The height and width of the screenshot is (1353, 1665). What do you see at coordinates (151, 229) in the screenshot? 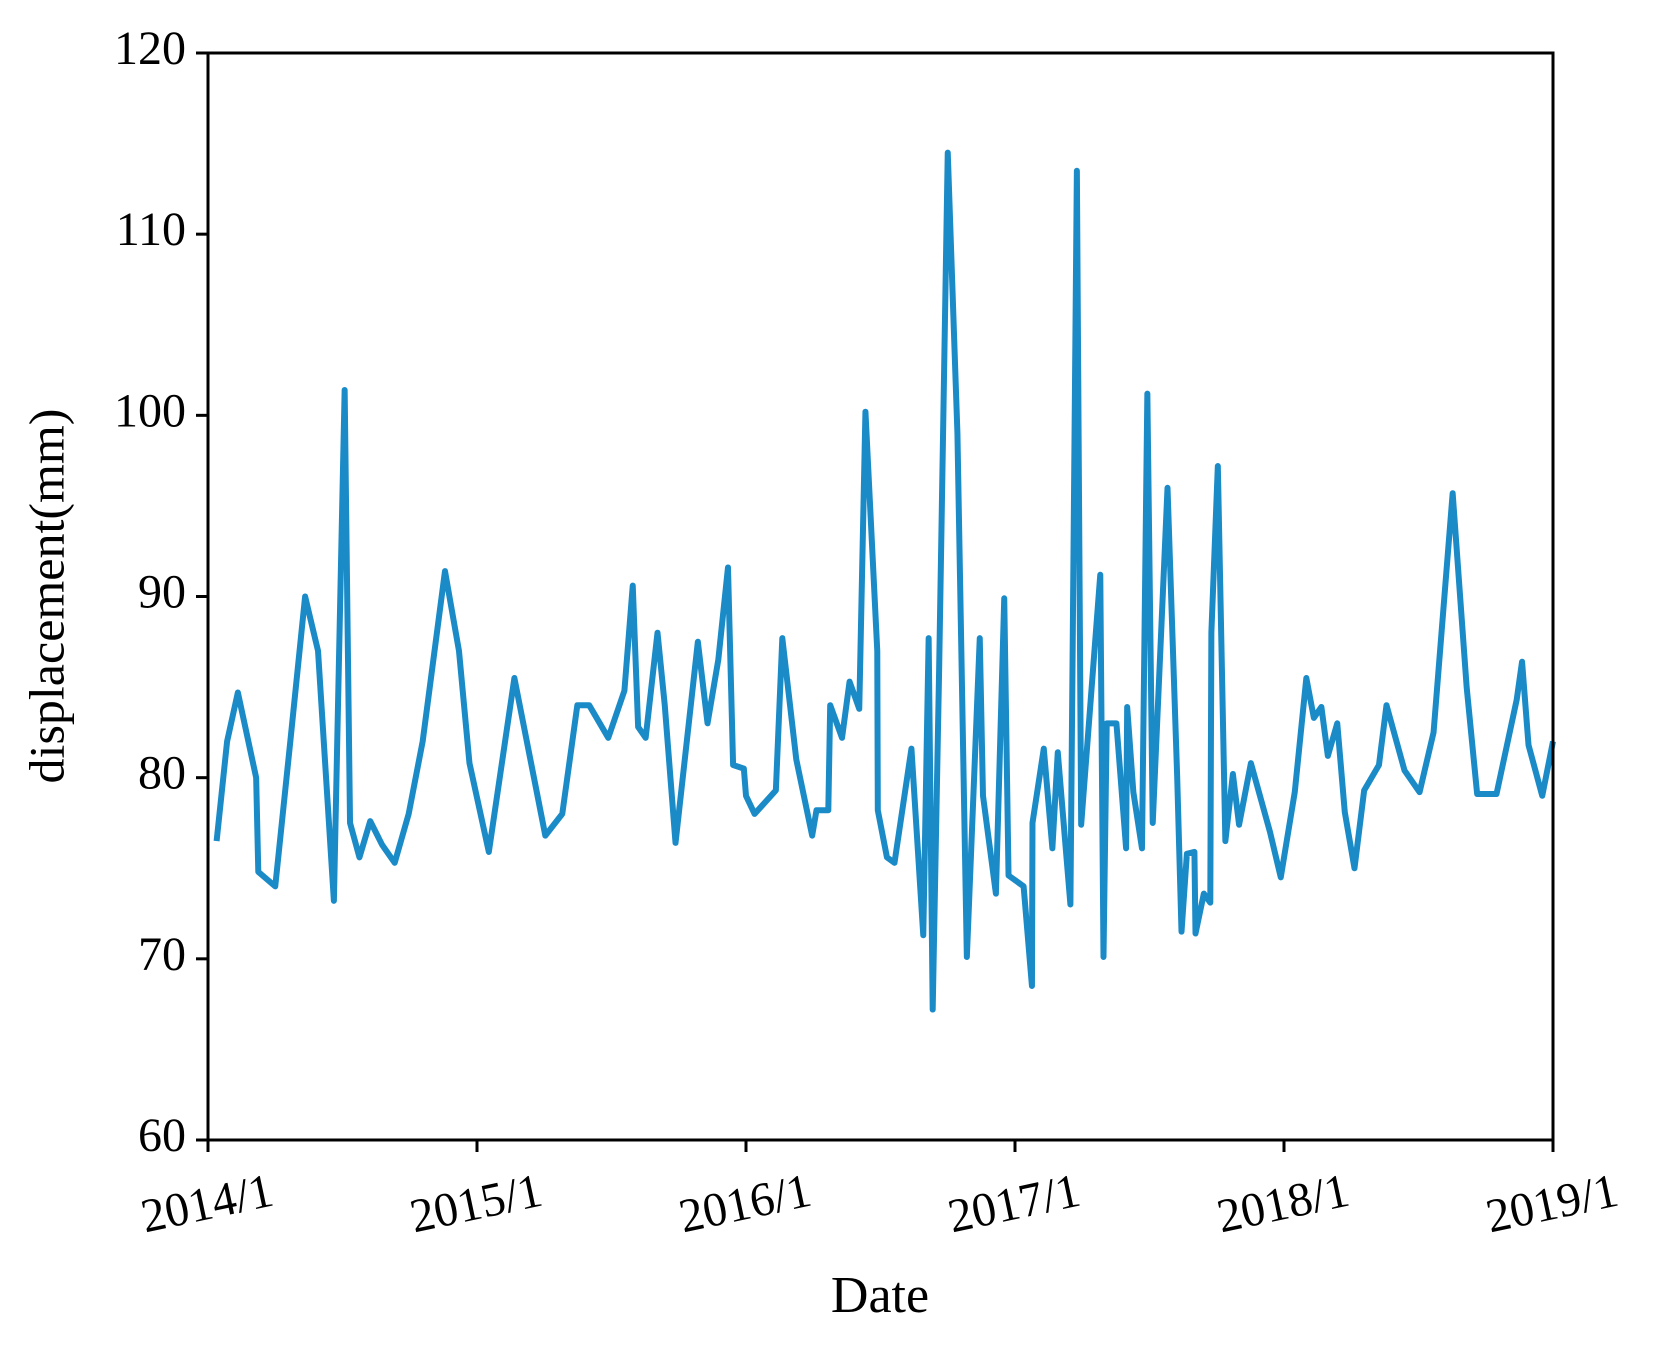
I see `y-tick-label: 110` at bounding box center [151, 229].